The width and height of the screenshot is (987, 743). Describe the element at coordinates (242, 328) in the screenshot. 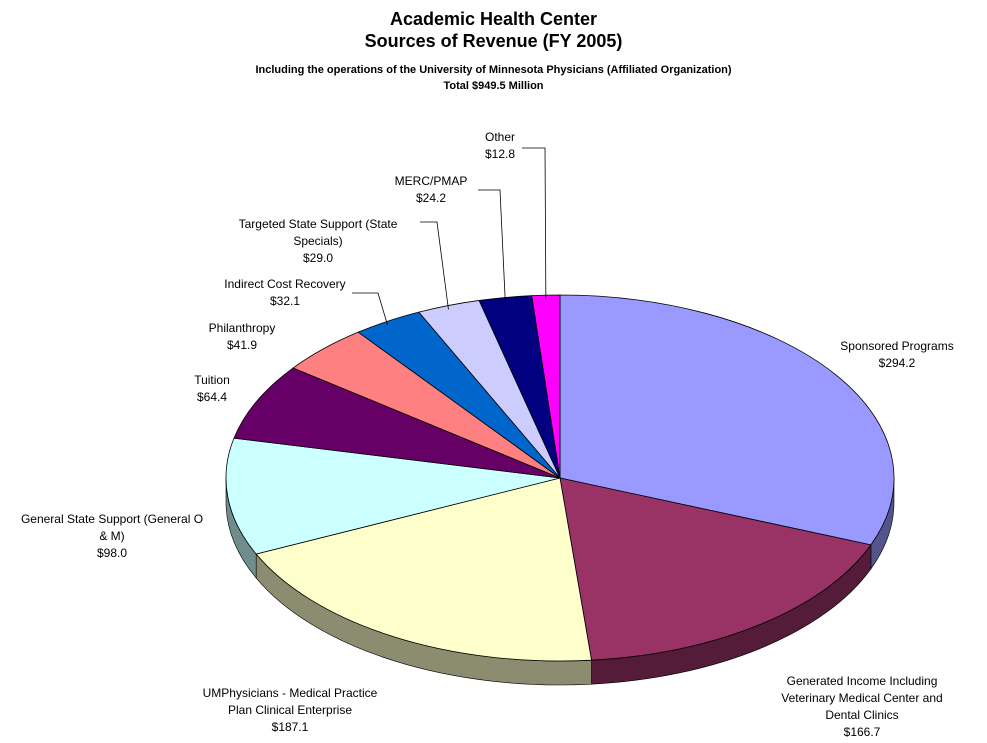

I see `category-label: Philanthropy` at that location.